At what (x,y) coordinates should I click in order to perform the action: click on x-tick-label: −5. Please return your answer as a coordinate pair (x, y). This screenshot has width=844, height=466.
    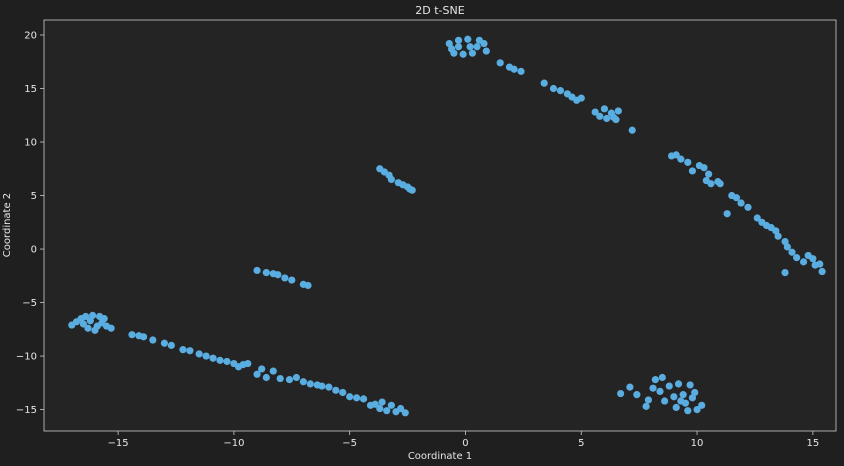
    Looking at the image, I should click on (349, 443).